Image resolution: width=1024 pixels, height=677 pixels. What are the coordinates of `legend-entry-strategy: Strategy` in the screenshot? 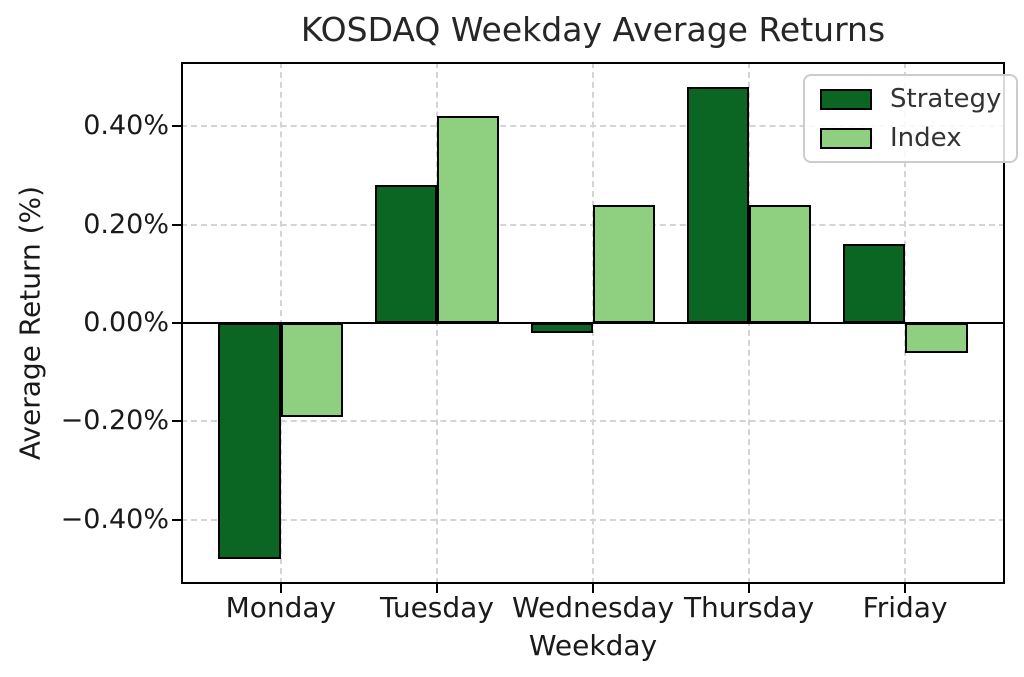 It's located at (910, 99).